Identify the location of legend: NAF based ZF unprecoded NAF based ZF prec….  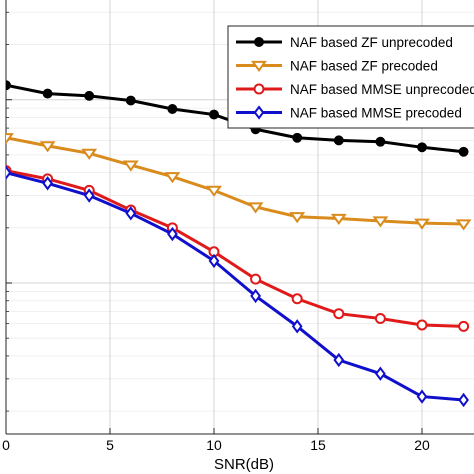
(350, 77).